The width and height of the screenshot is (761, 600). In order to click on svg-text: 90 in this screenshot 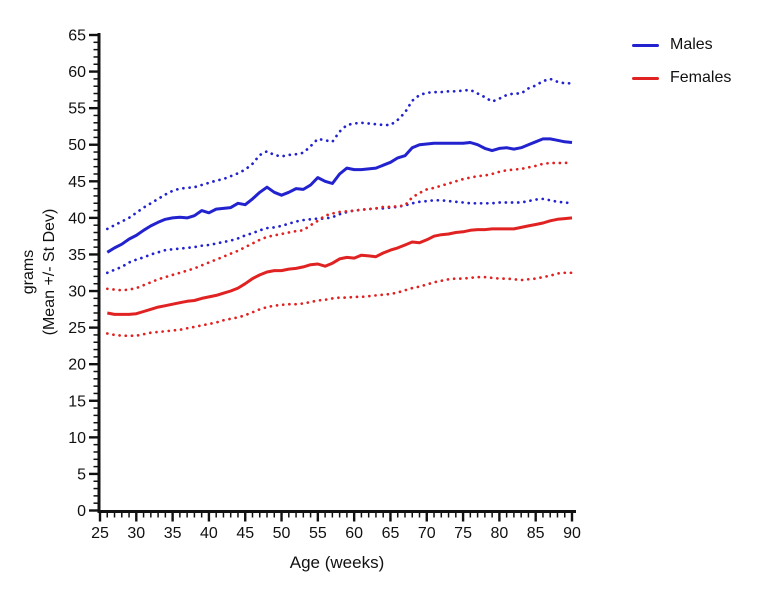, I will do `click(572, 533)`.